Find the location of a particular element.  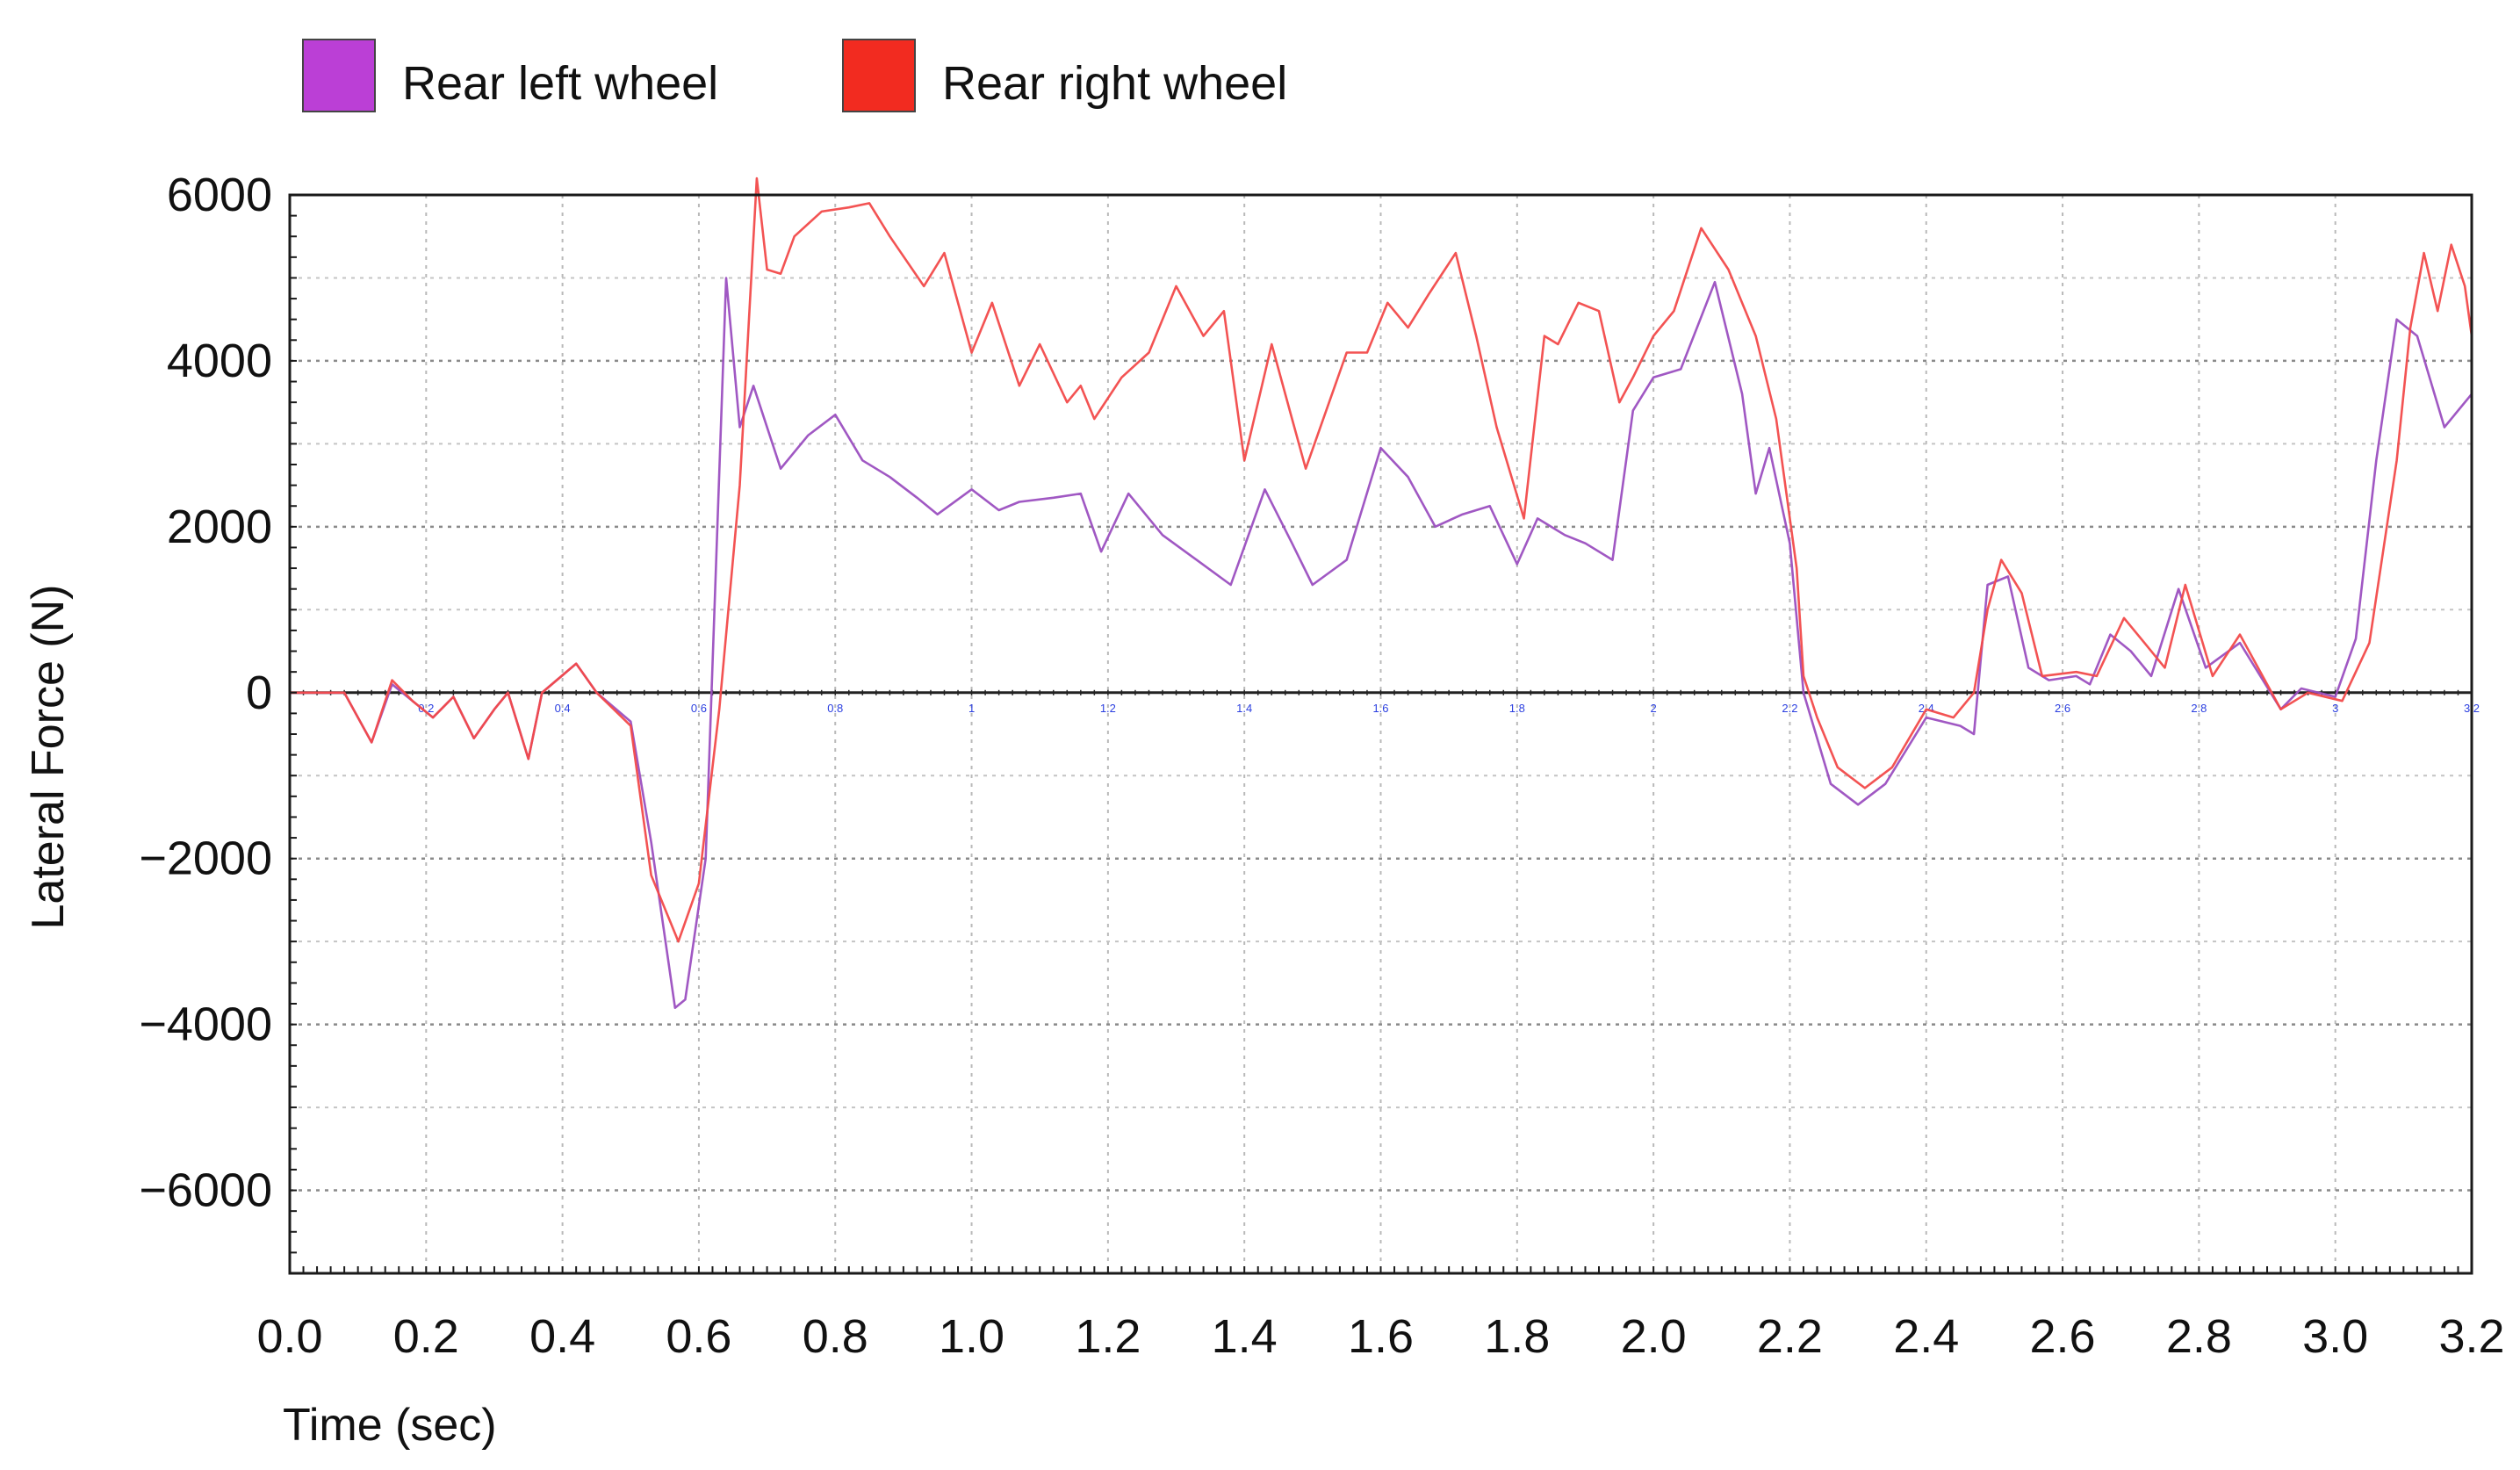

inner-axis-label: 2.2 is located at coordinates (1789, 709).